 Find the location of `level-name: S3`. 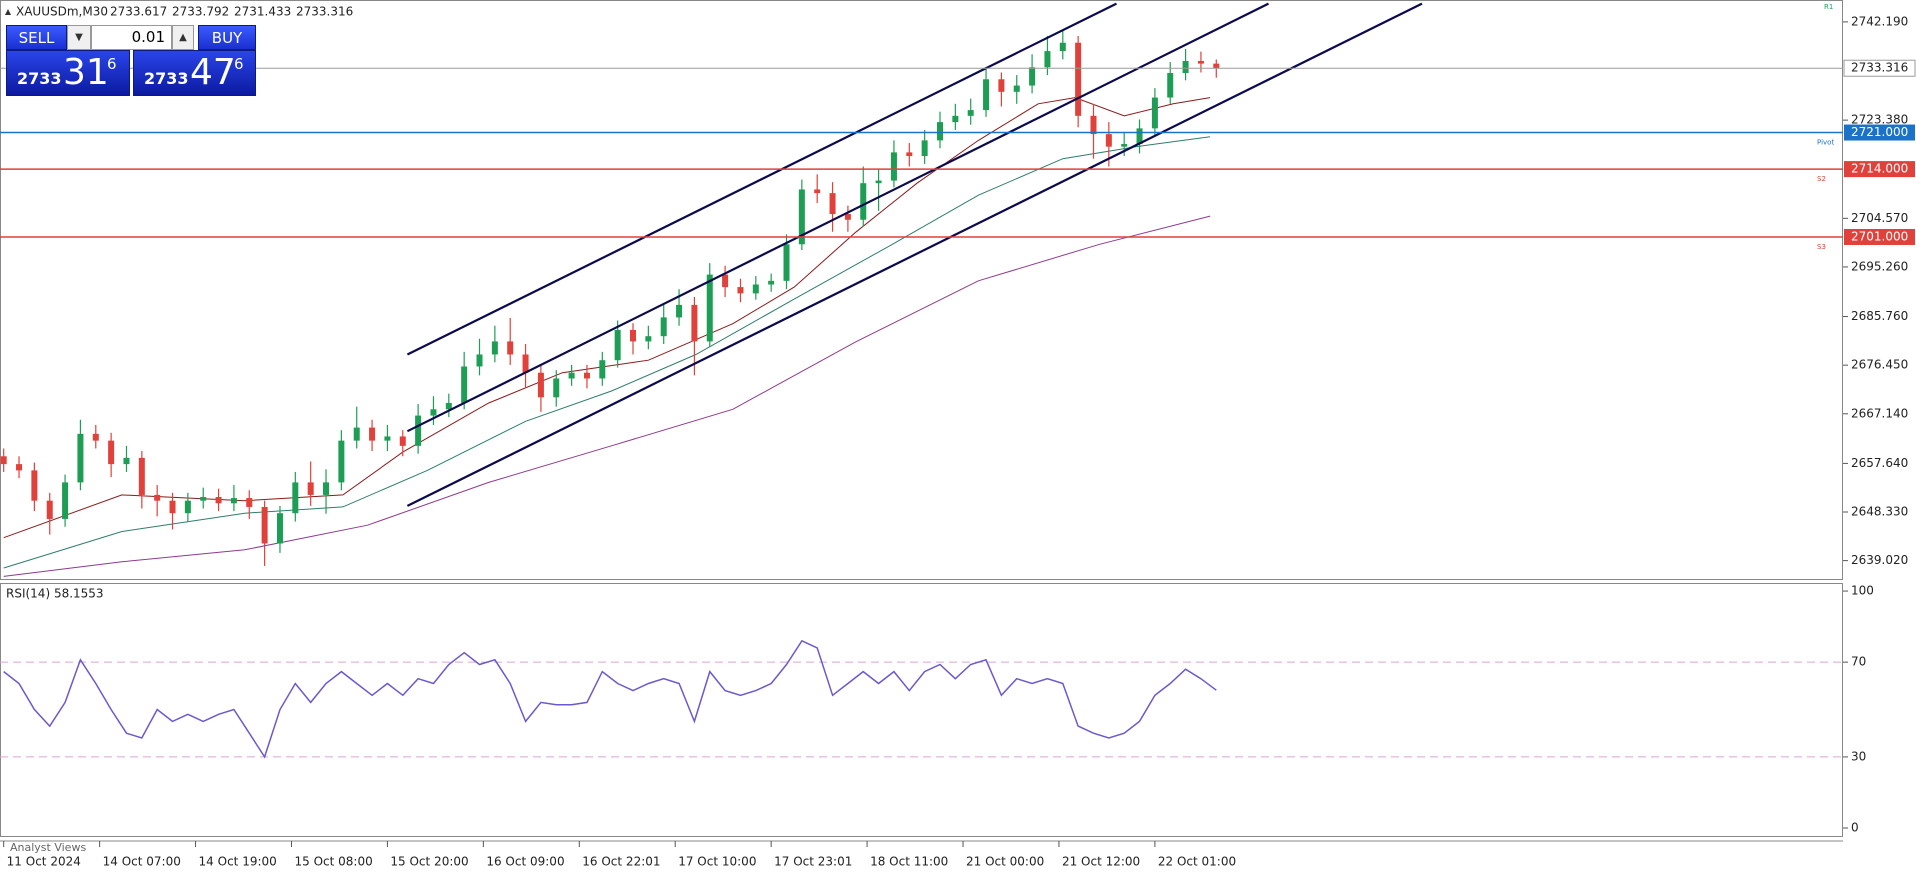

level-name: S3 is located at coordinates (1821, 247).